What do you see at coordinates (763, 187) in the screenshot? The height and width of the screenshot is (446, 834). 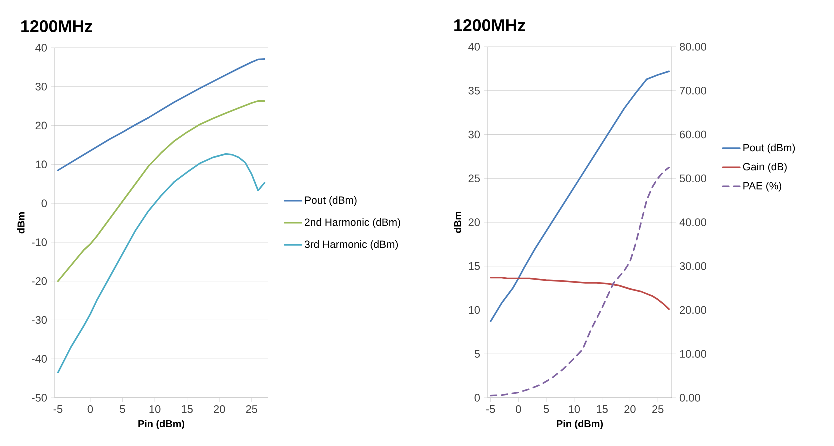 I see `legend-label: PAE (%)` at bounding box center [763, 187].